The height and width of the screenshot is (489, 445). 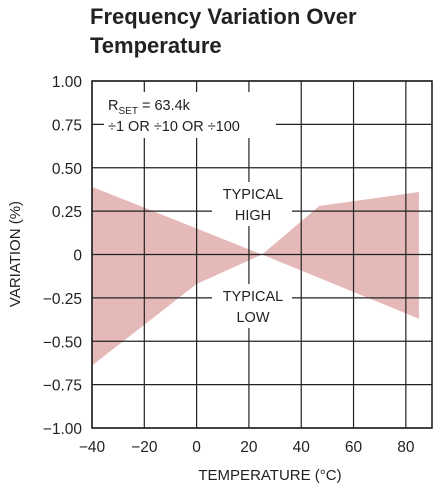 I want to click on typical-low-label-background, so click(x=252, y=306).